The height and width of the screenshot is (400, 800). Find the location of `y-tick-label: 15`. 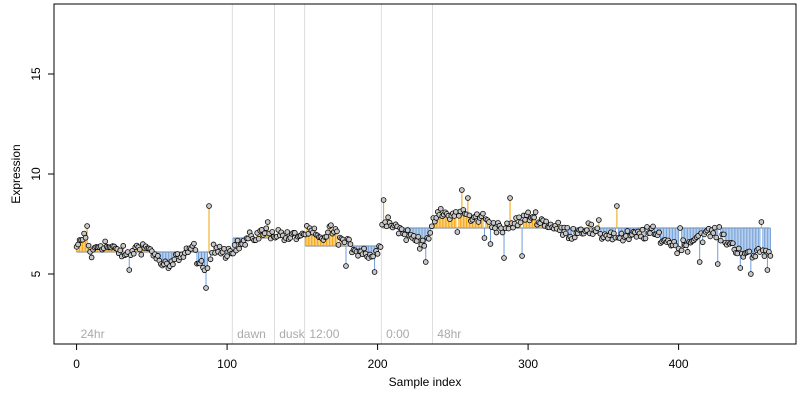

y-tick-label: 15 is located at coordinates (36, 74).